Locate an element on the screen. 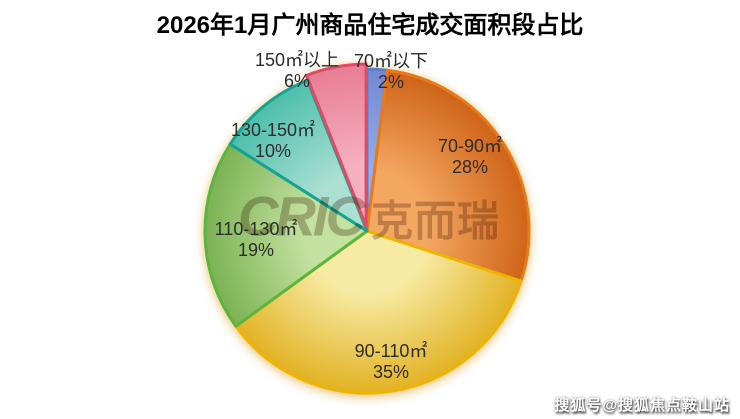  slice-percent: 28% is located at coordinates (470, 167).